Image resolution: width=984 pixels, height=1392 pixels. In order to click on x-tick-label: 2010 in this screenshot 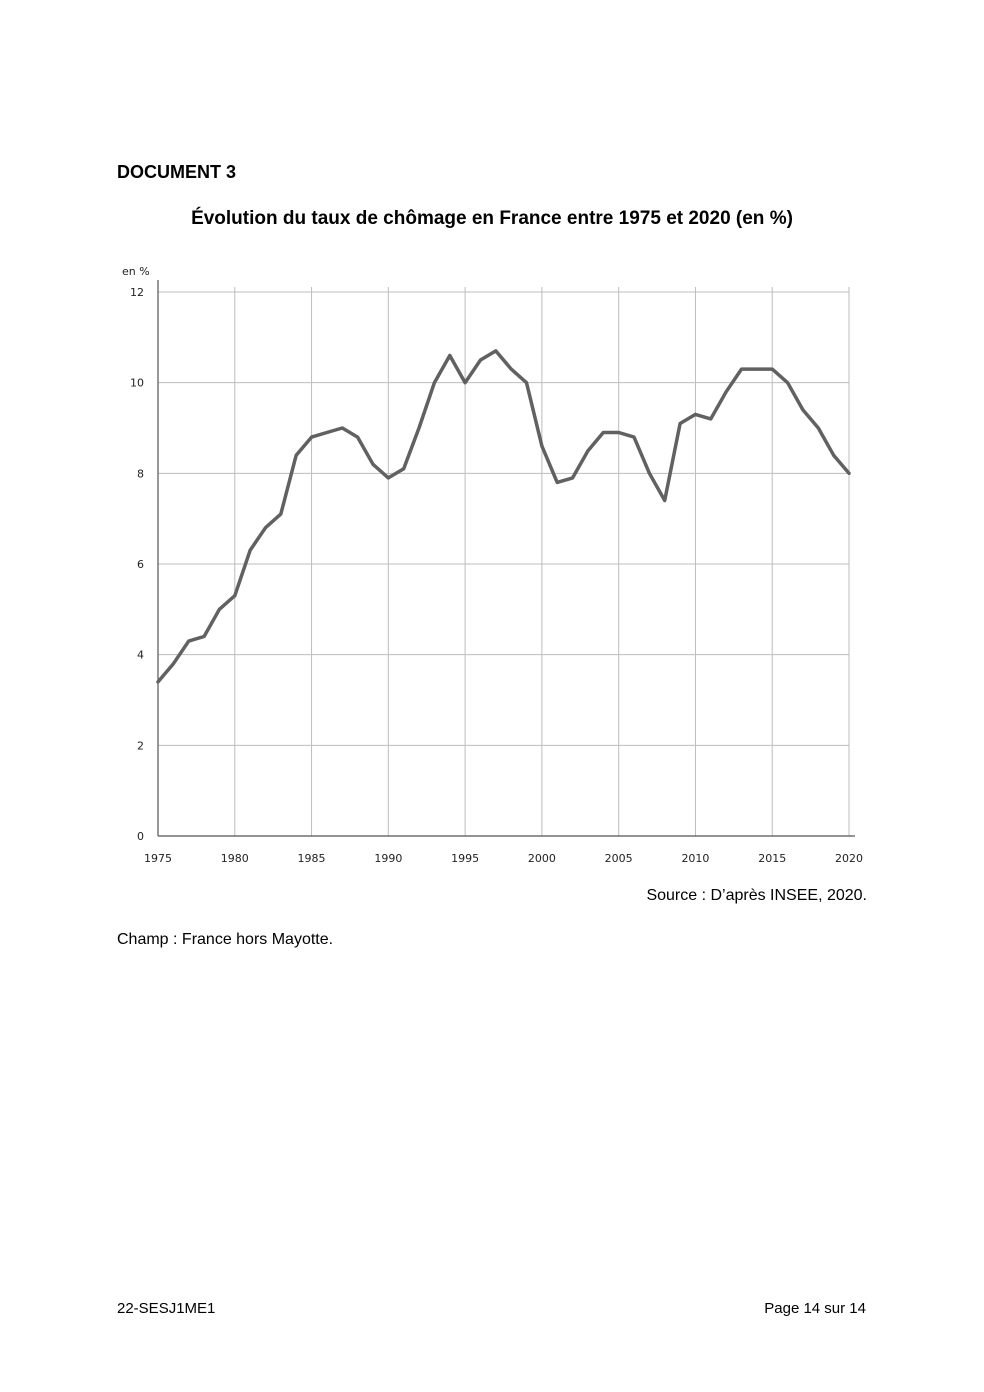, I will do `click(695, 858)`.